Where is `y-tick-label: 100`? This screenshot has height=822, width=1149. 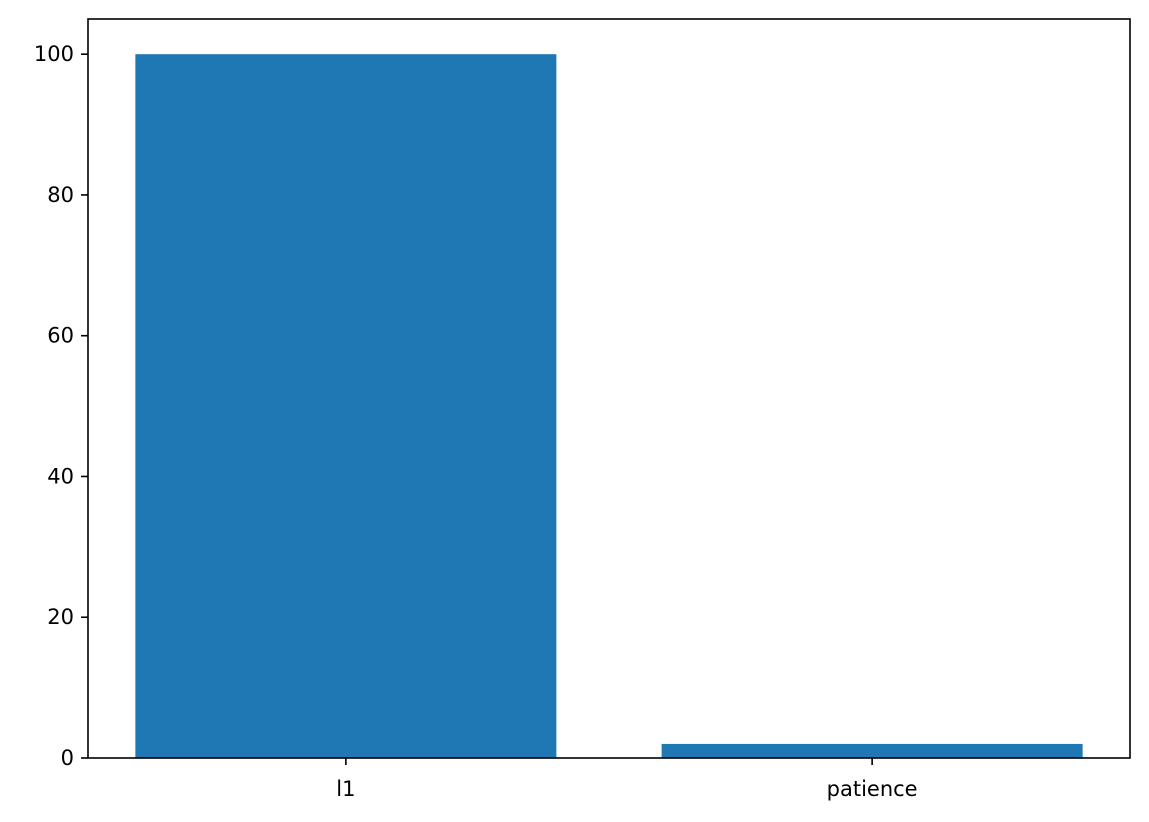
y-tick-label: 100 is located at coordinates (54, 54).